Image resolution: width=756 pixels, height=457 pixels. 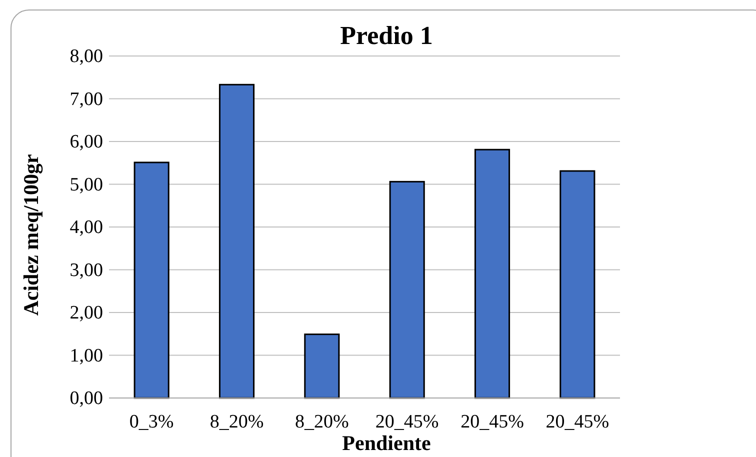 I want to click on y-tick-label: 4,00, so click(x=86, y=227).